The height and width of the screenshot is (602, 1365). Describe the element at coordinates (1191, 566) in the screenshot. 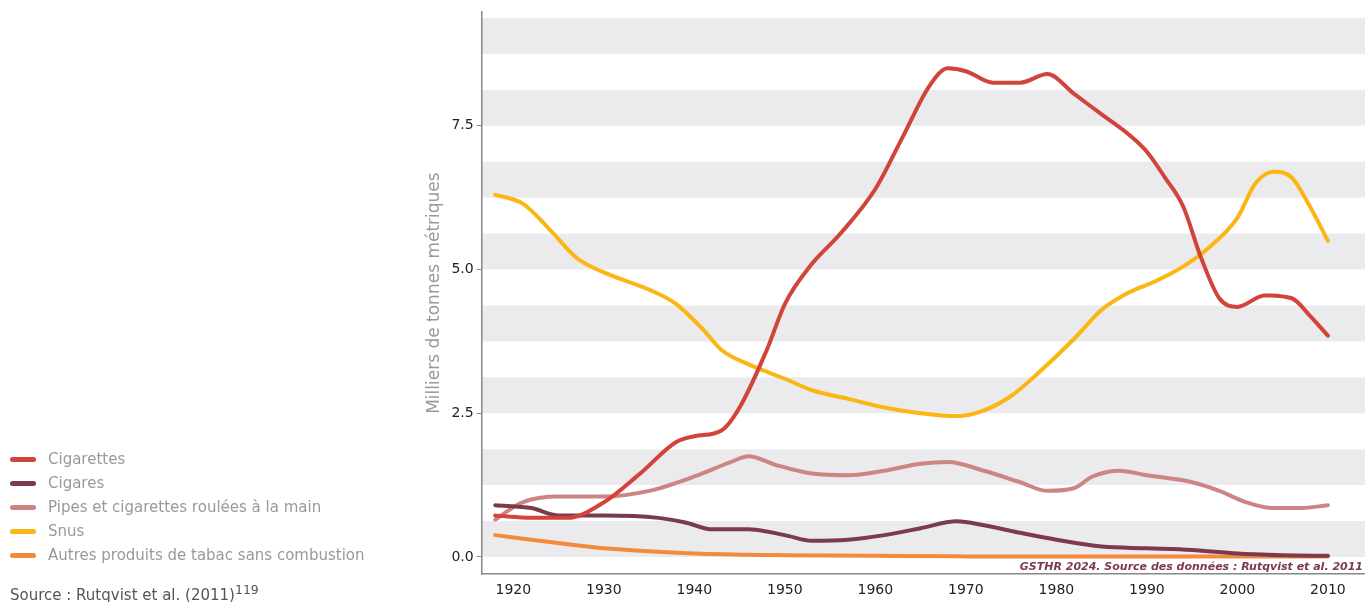

I see `annotation: GSTHR 2024. Source des données : Rutqvist et al. 2011` at that location.